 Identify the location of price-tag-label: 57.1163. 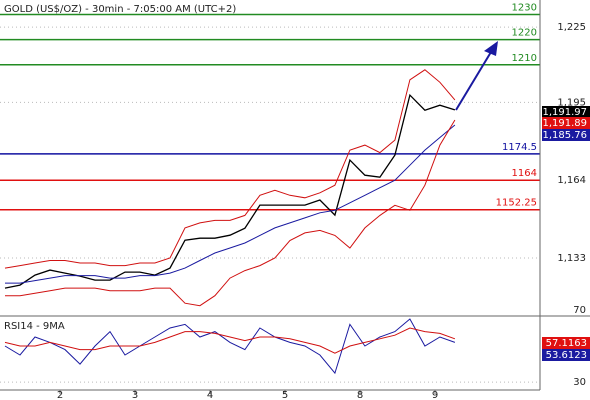
(566, 343).